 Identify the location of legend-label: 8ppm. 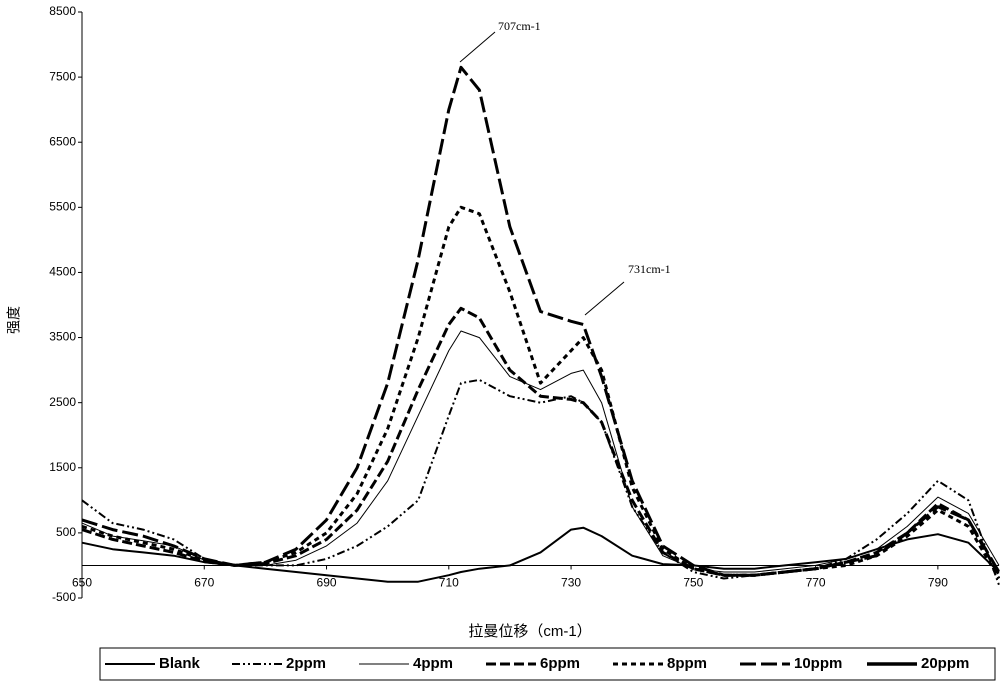
(687, 663).